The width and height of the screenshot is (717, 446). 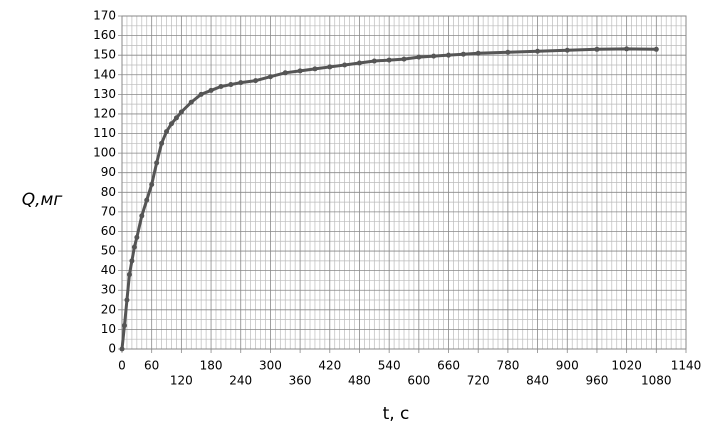 I want to click on y-tick-label: 110, so click(x=104, y=133).